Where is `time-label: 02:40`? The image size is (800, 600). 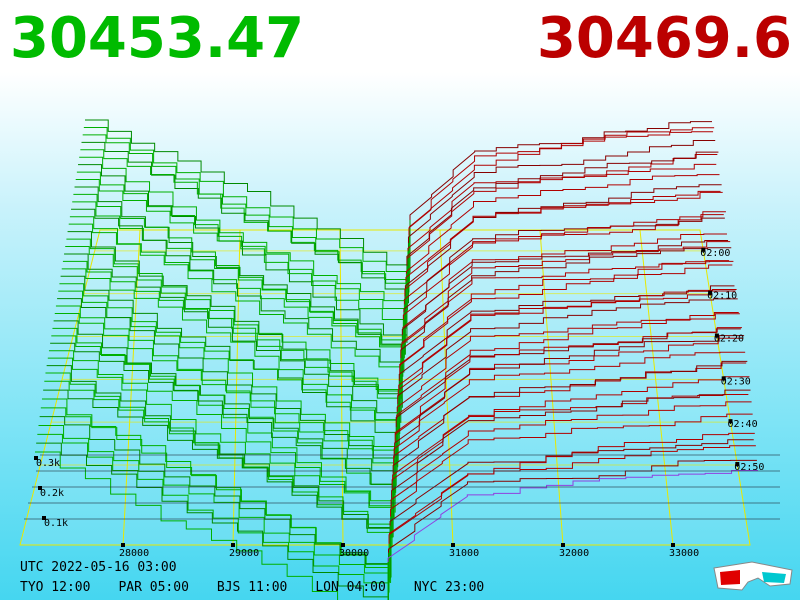 time-label: 02:40 is located at coordinates (743, 424).